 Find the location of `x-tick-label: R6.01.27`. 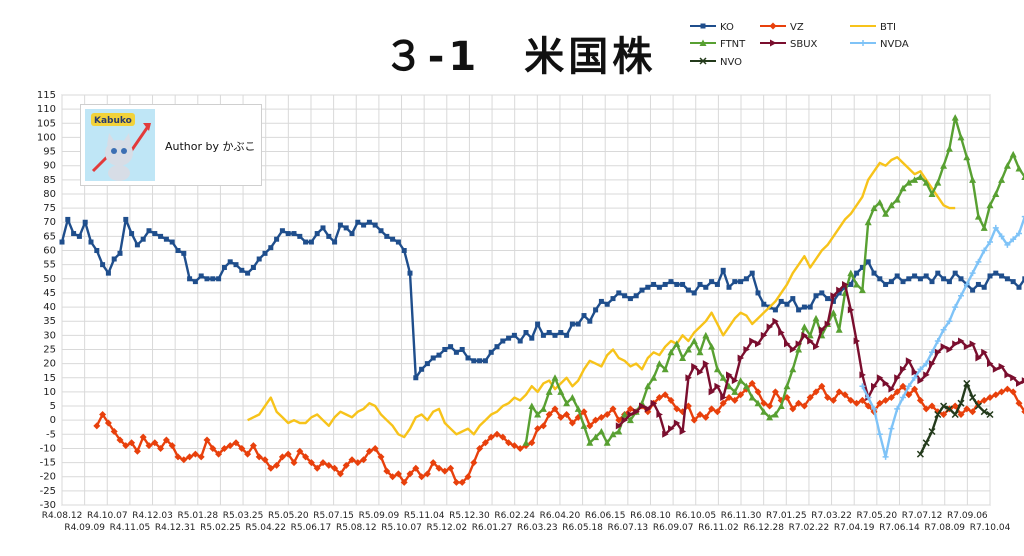

x-tick-label: R6.01.27 is located at coordinates (492, 528).